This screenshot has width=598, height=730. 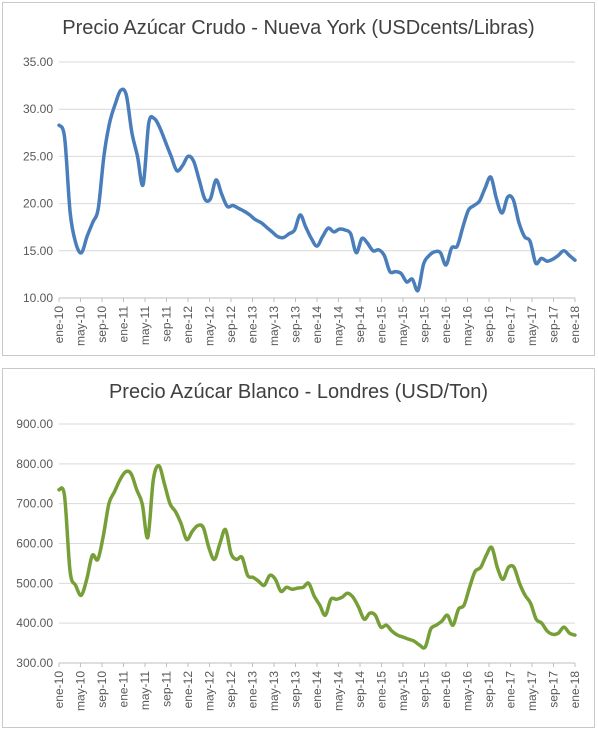 I want to click on y-tick-label: 600.00, so click(x=34, y=544).